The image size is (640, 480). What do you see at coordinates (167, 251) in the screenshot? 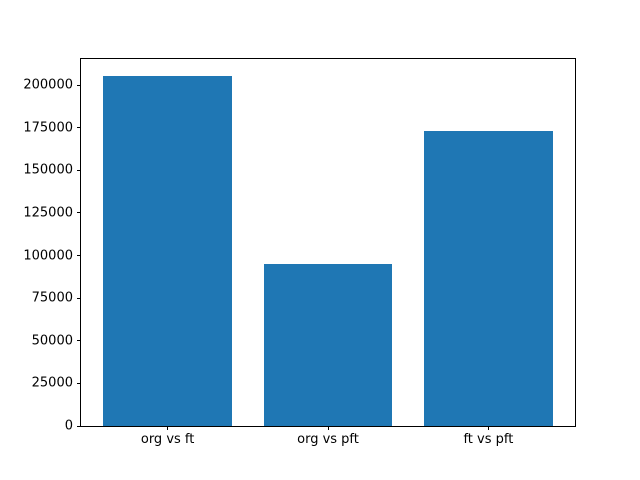
I see `bar-org-vs-ft` at bounding box center [167, 251].